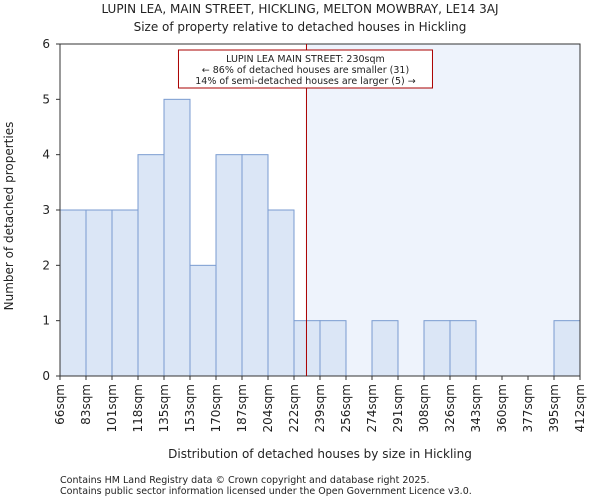 The image size is (600, 500). Describe the element at coordinates (46, 265) in the screenshot. I see `y-tick-label-2: 2` at that location.